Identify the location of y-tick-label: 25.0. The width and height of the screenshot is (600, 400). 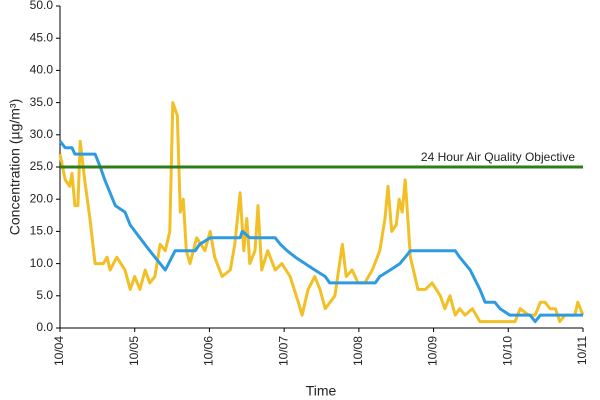
(42, 166).